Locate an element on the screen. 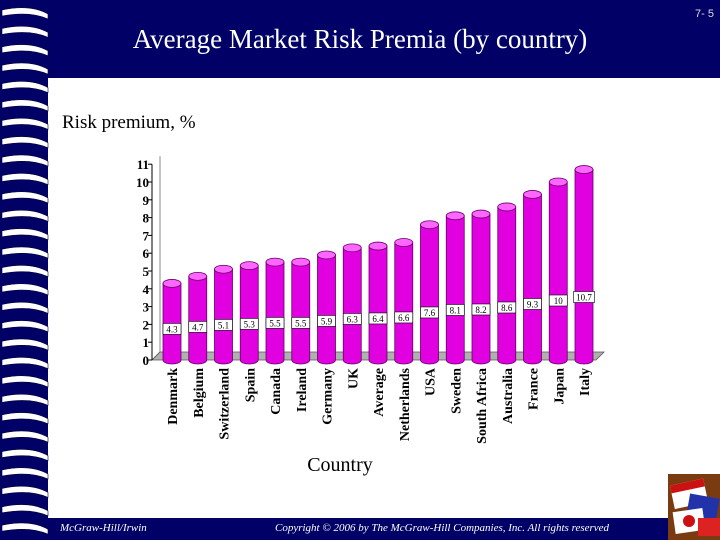 This screenshot has width=720, height=540. x-tick-label: USA is located at coordinates (431, 381).